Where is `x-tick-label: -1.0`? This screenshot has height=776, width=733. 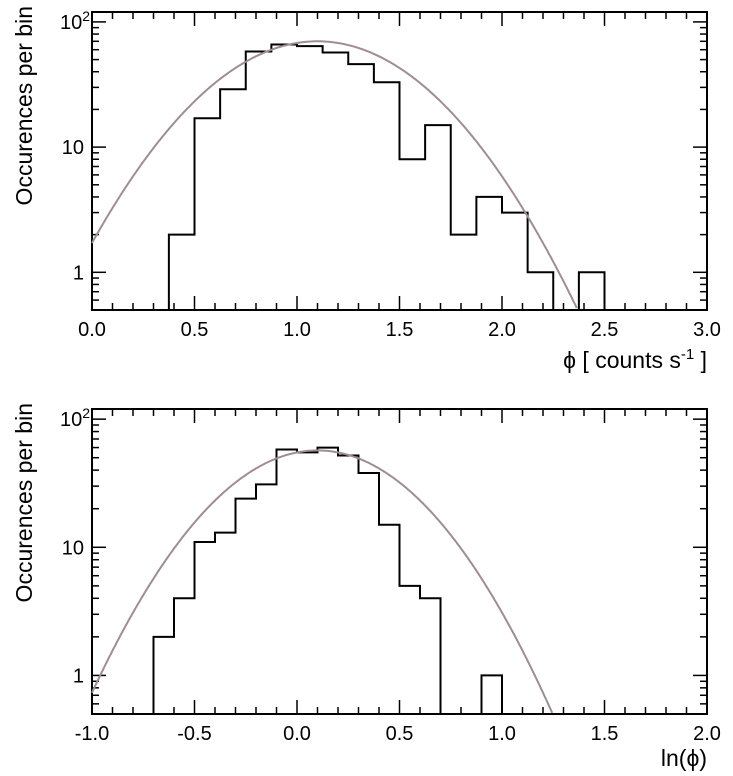
x-tick-label: -1.0 is located at coordinates (92, 734).